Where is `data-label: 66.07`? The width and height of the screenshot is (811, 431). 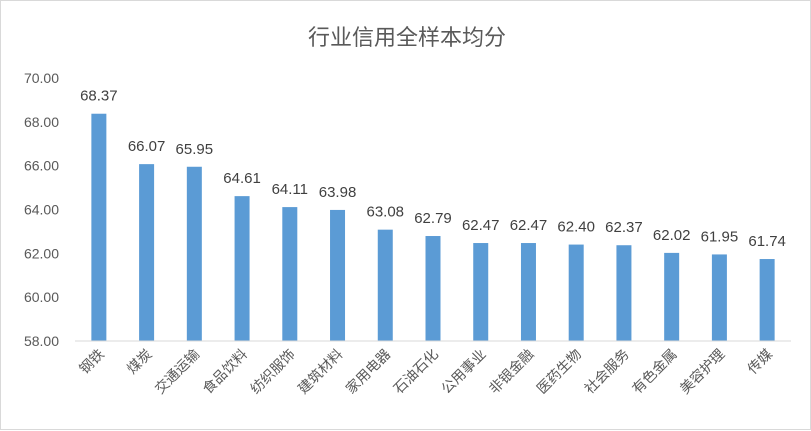
data-label: 66.07 is located at coordinates (147, 146).